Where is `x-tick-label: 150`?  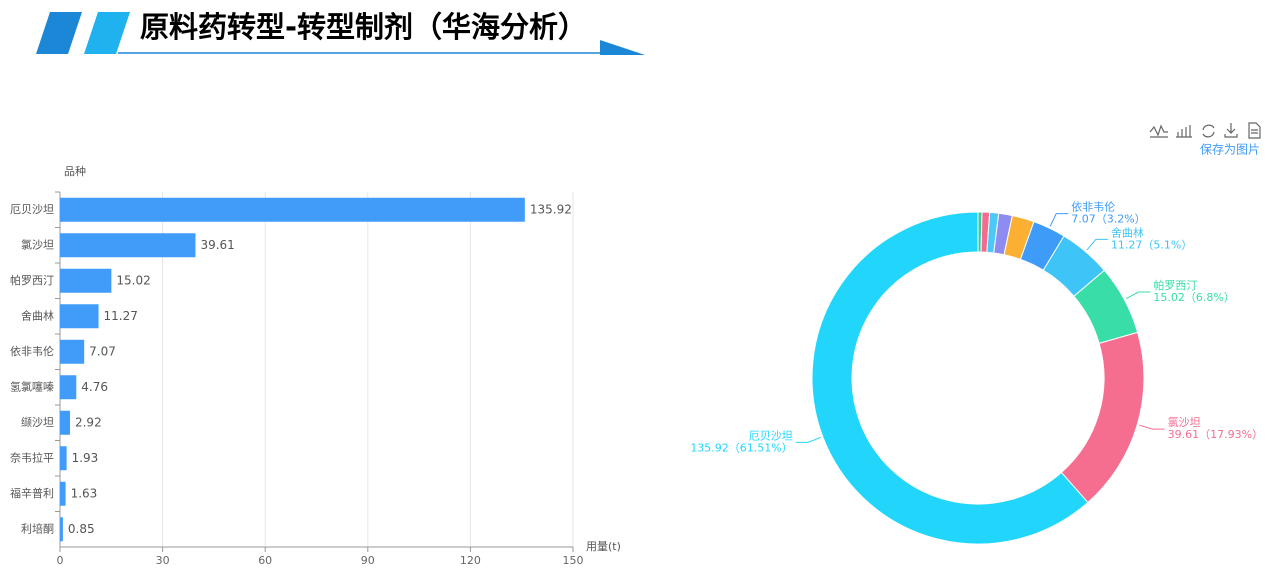 x-tick-label: 150 is located at coordinates (573, 560).